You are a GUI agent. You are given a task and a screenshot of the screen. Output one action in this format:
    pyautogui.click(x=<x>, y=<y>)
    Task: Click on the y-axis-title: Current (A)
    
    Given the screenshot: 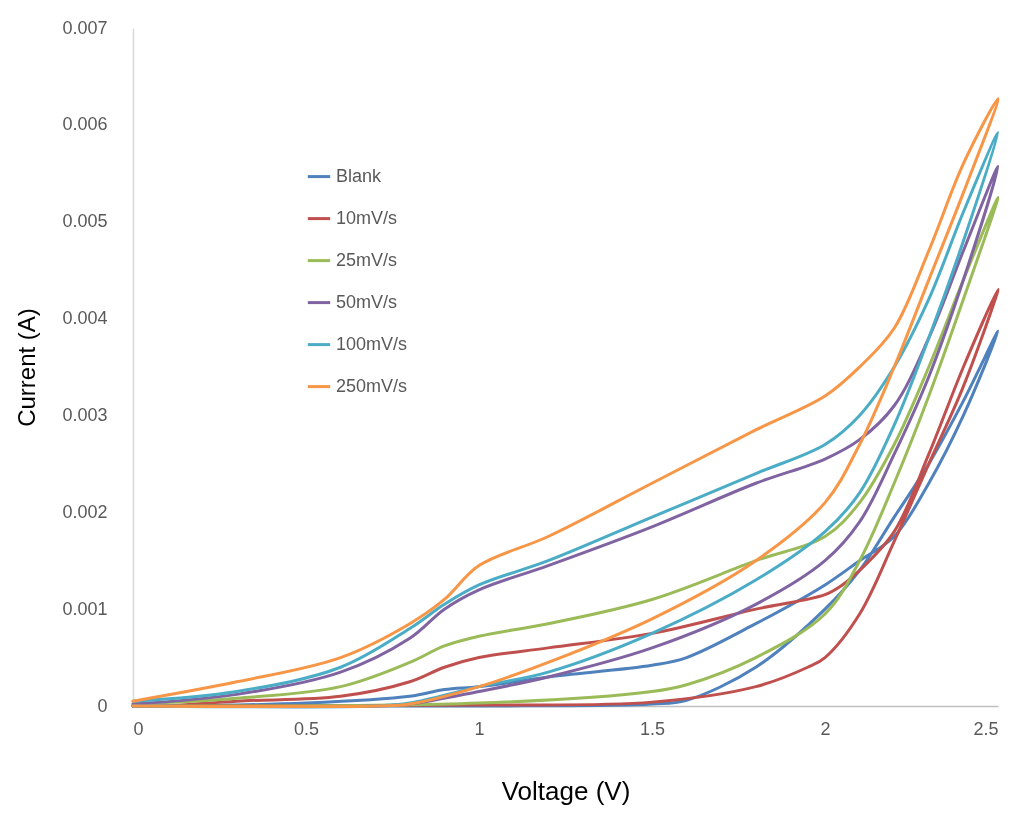 What is the action you would take?
    pyautogui.click(x=27, y=367)
    